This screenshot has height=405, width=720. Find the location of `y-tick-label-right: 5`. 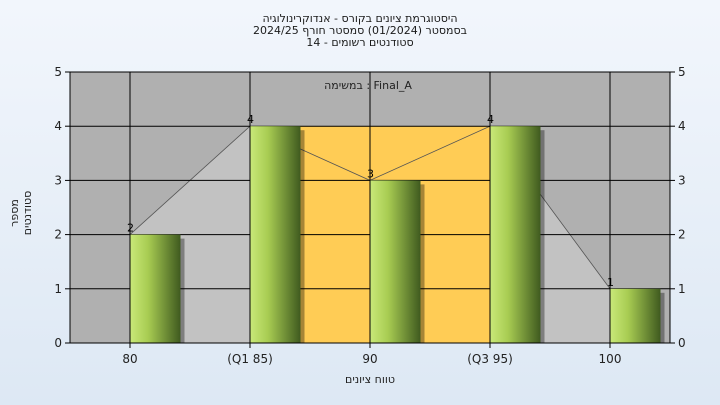

y-tick-label-right: 5 is located at coordinates (682, 72).